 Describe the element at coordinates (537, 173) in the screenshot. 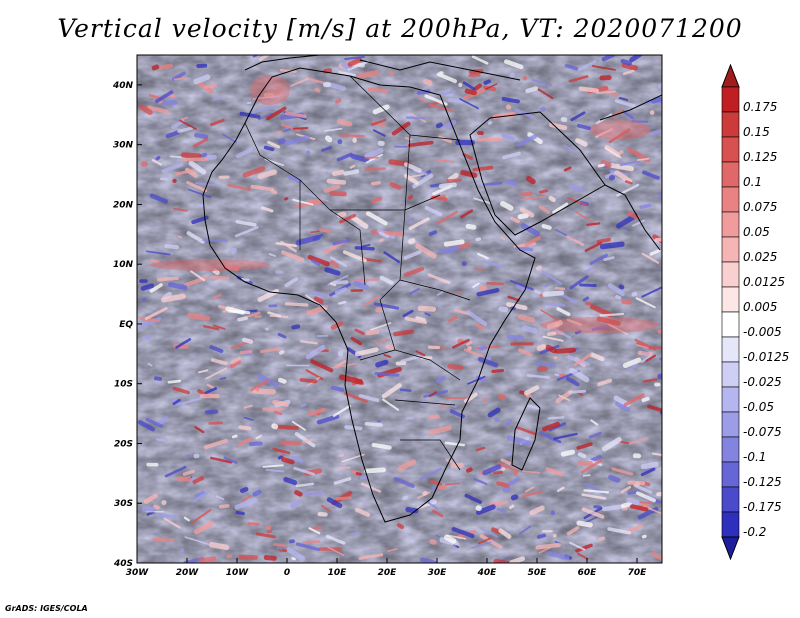

I see `arabia-coastline` at that location.